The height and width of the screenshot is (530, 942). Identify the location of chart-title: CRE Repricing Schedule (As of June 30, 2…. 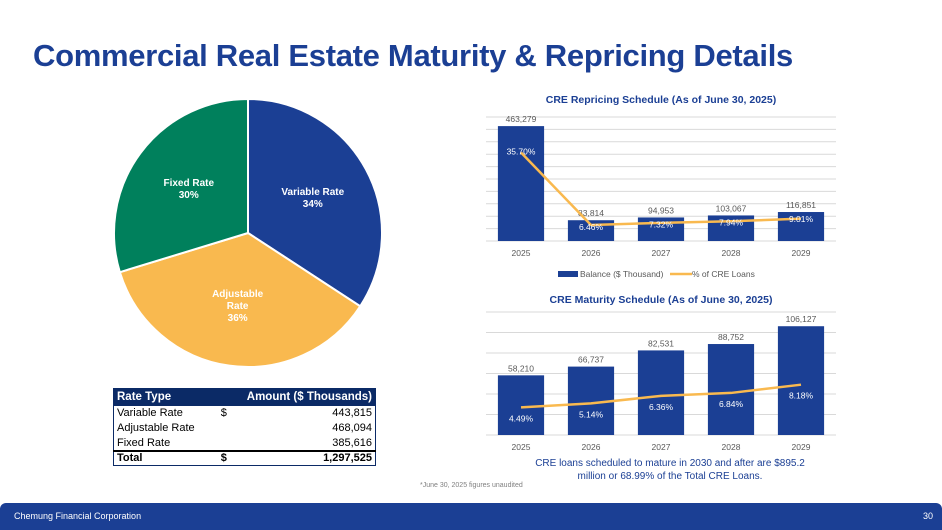
(661, 100).